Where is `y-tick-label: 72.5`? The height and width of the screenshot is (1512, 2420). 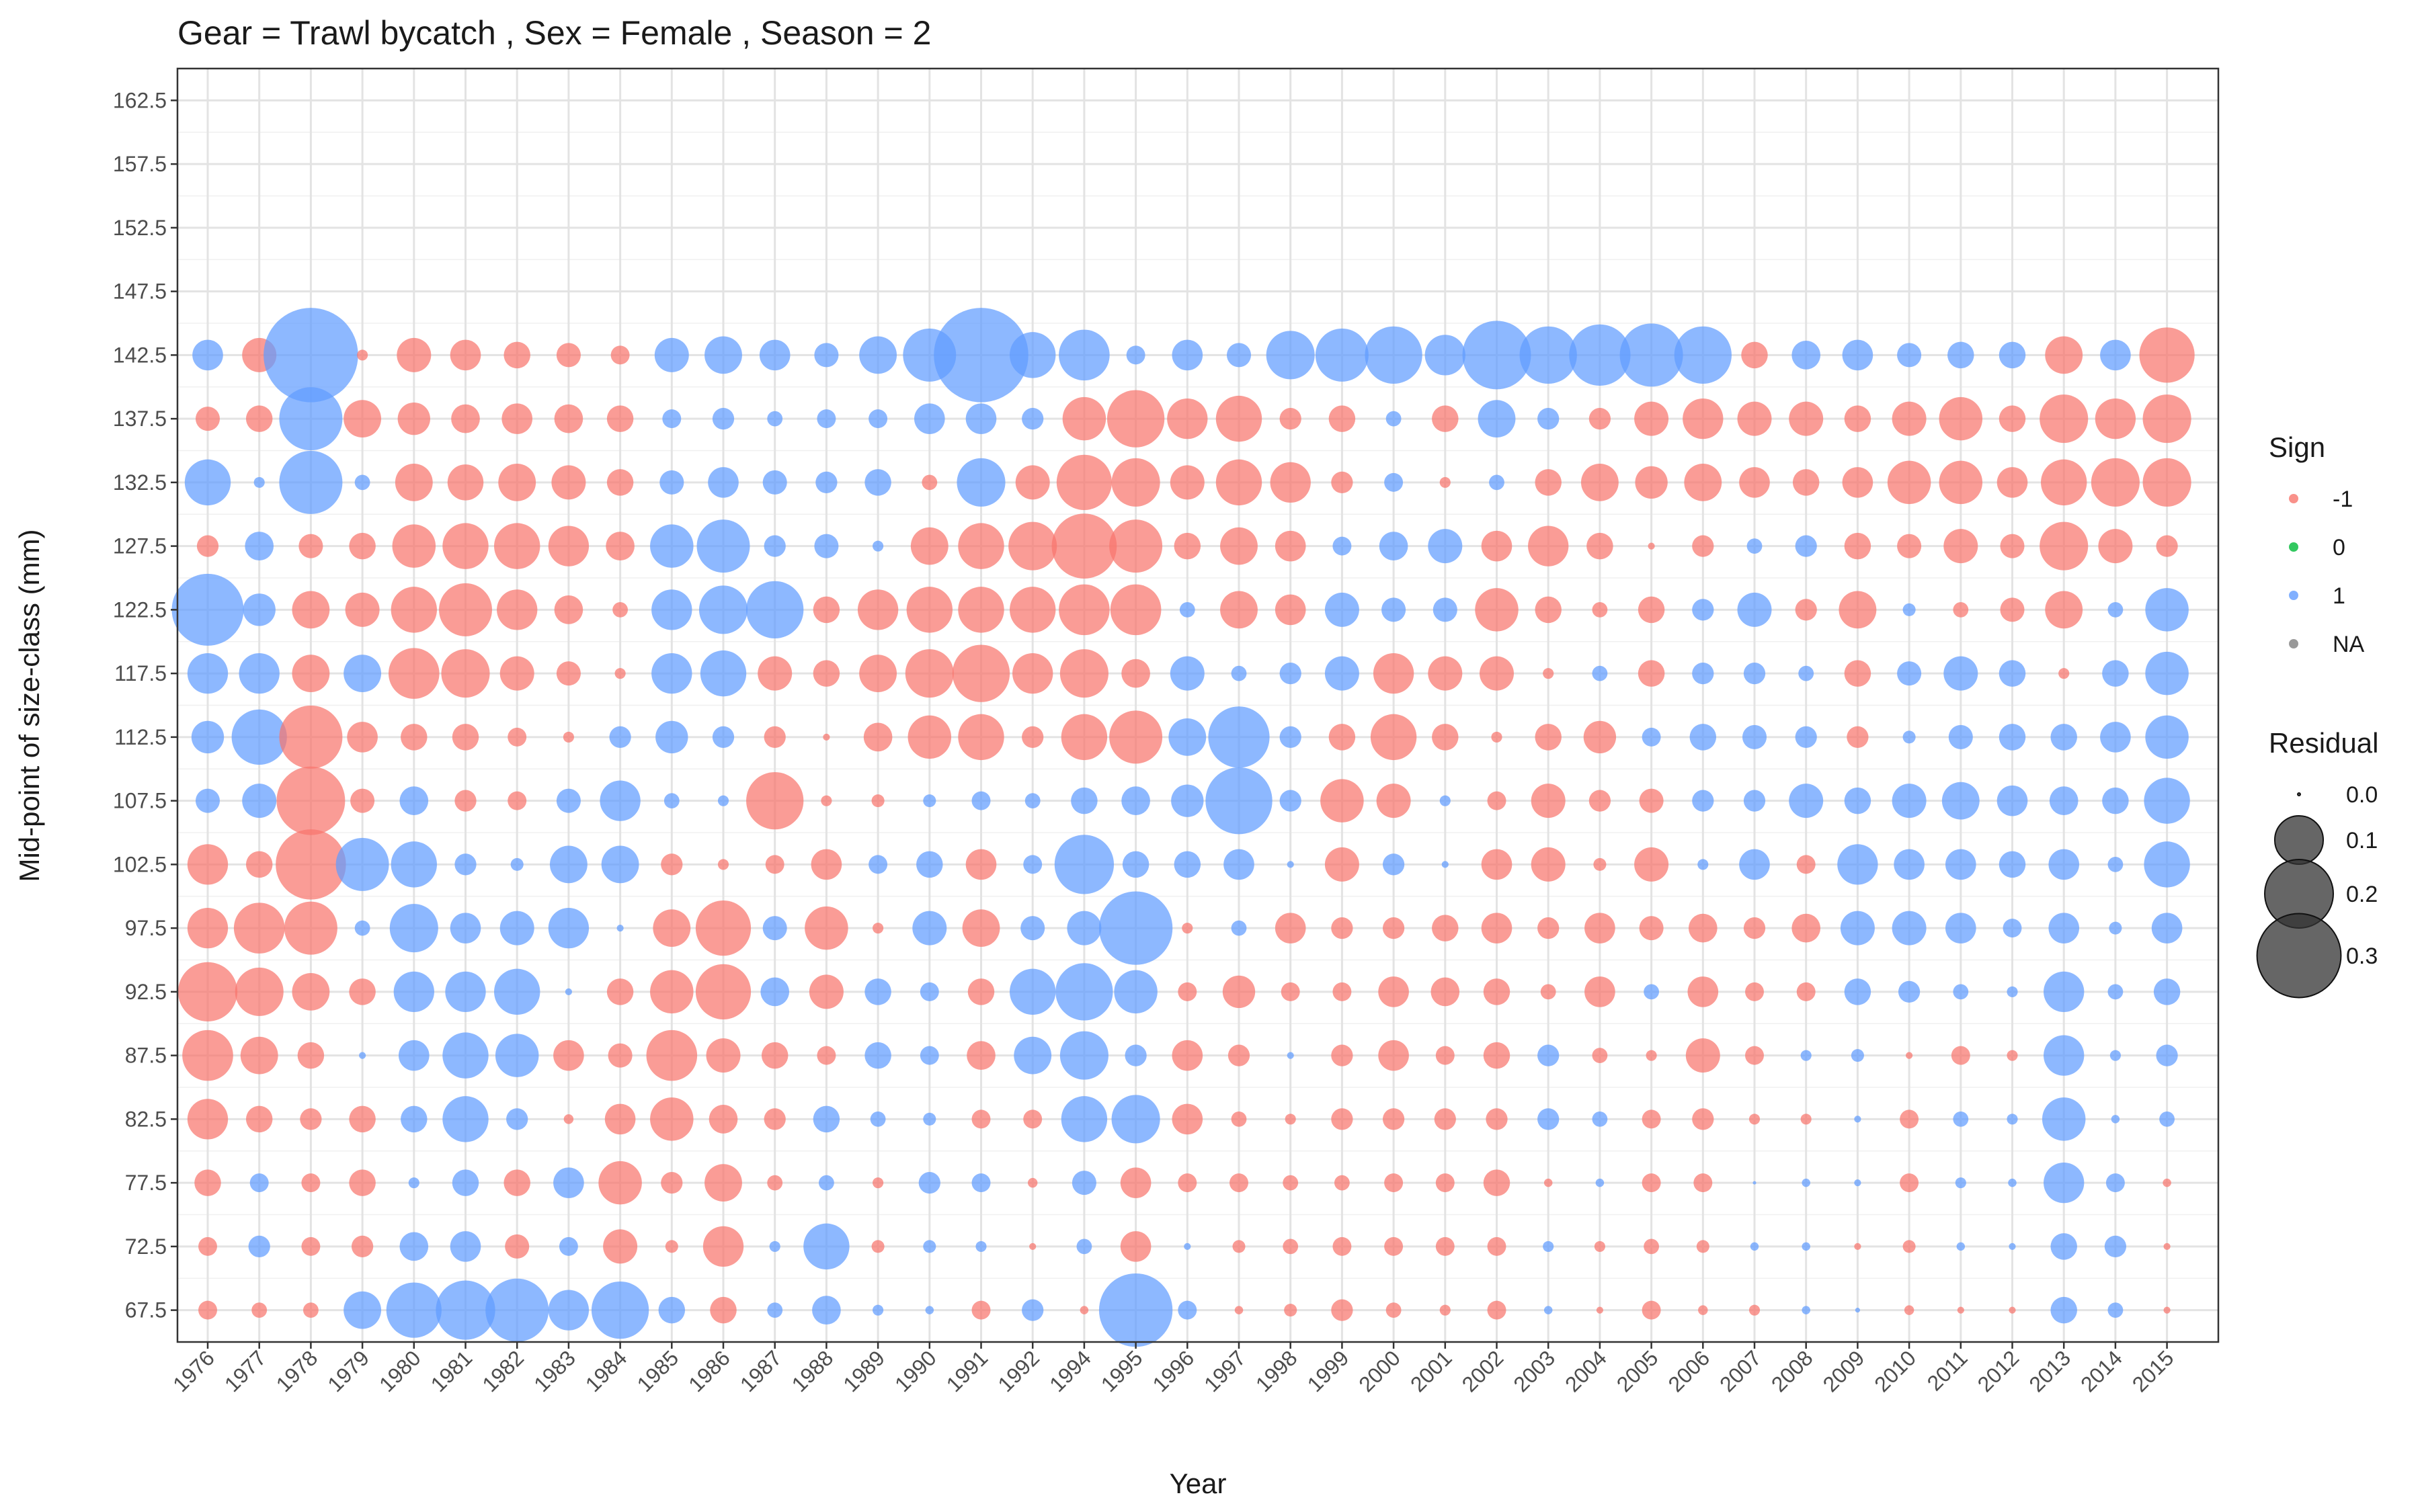 y-tick-label: 72.5 is located at coordinates (146, 1247).